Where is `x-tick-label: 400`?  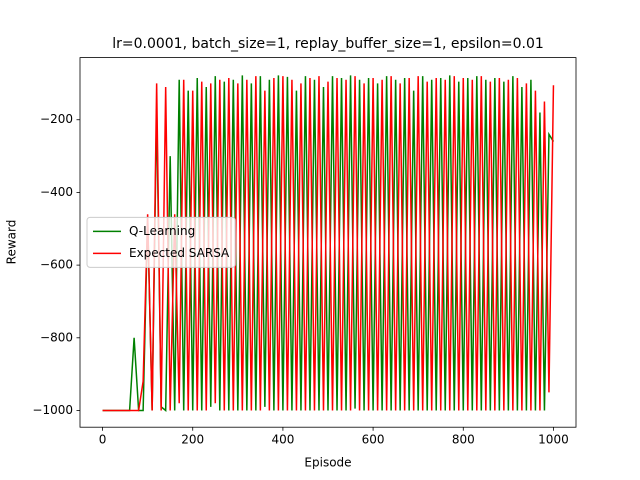 x-tick-label: 400 is located at coordinates (282, 440).